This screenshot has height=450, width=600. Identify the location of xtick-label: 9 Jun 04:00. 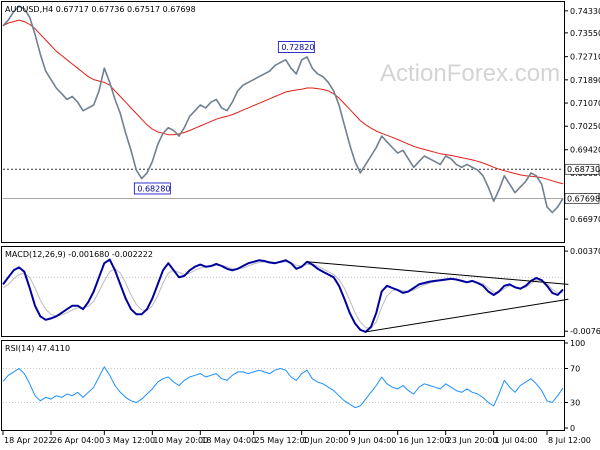
(374, 440).